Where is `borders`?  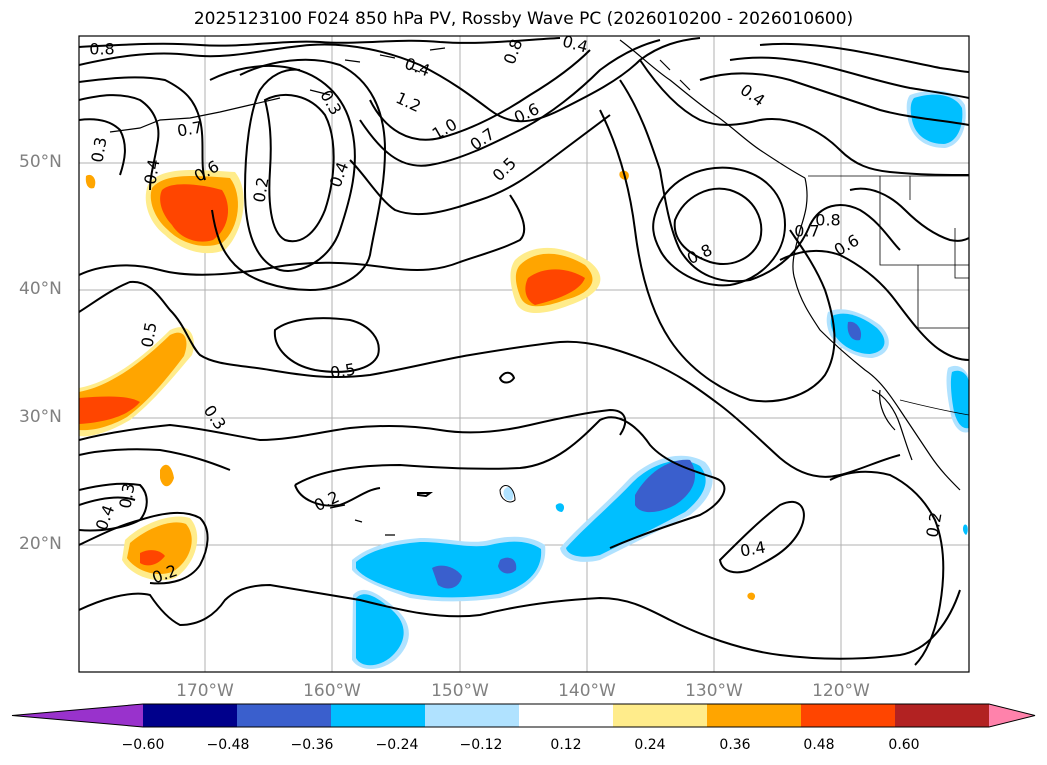 borders is located at coordinates (888, 295).